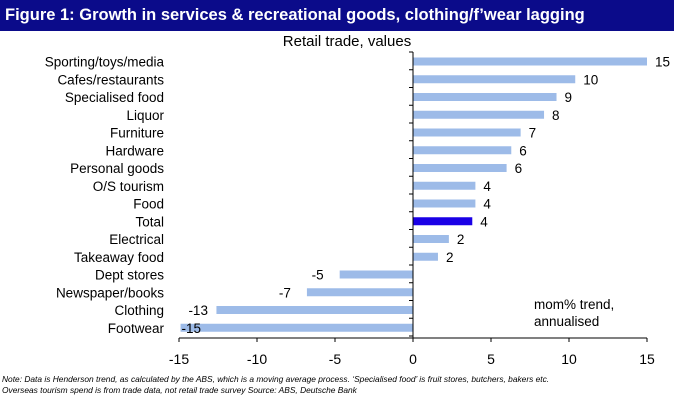 Image resolution: width=674 pixels, height=400 pixels. Describe the element at coordinates (425, 256) in the screenshot. I see `bar-takeaway-food` at that location.